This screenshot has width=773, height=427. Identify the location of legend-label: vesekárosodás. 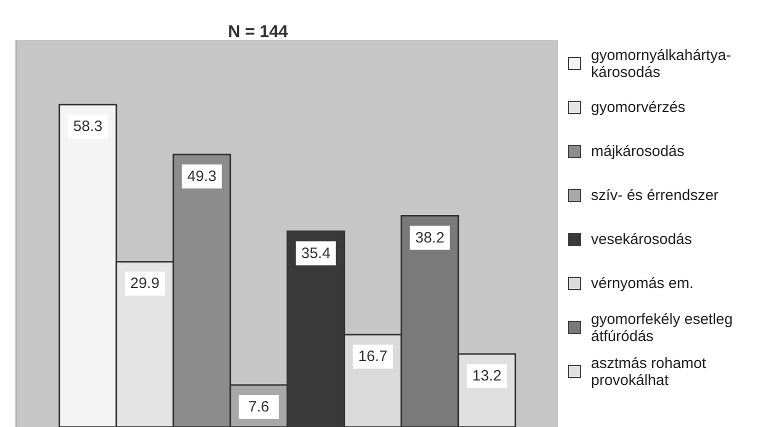
(642, 239).